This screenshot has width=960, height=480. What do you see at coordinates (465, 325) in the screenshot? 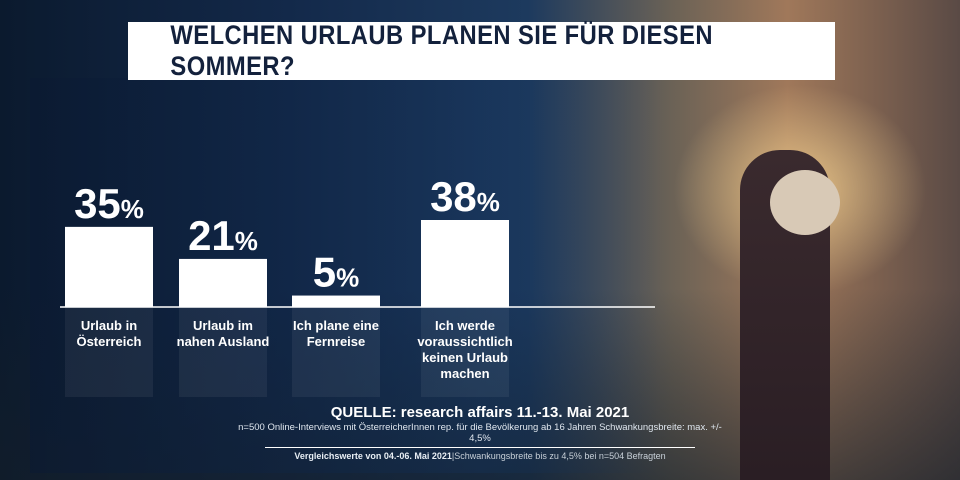
I see `category-label: Ich werde` at bounding box center [465, 325].